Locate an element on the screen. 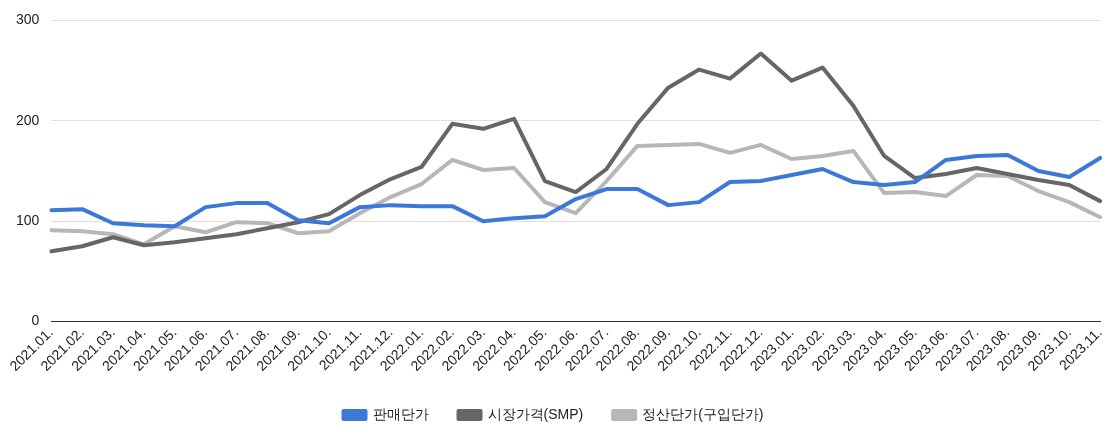 The width and height of the screenshot is (1115, 436). legend-label: 시장가격(SMP) is located at coordinates (535, 413).